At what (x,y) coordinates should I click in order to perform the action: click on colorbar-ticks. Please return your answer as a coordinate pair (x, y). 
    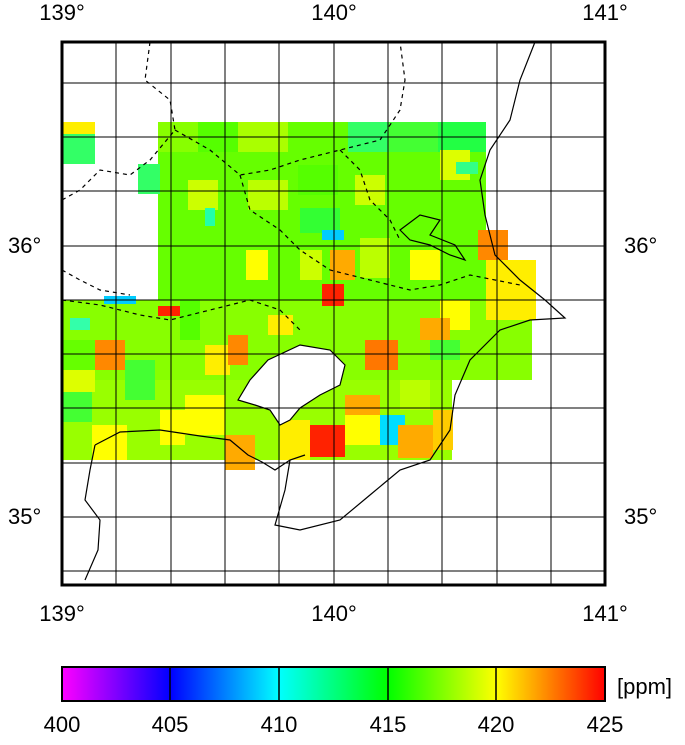
    Looking at the image, I should click on (333, 684).